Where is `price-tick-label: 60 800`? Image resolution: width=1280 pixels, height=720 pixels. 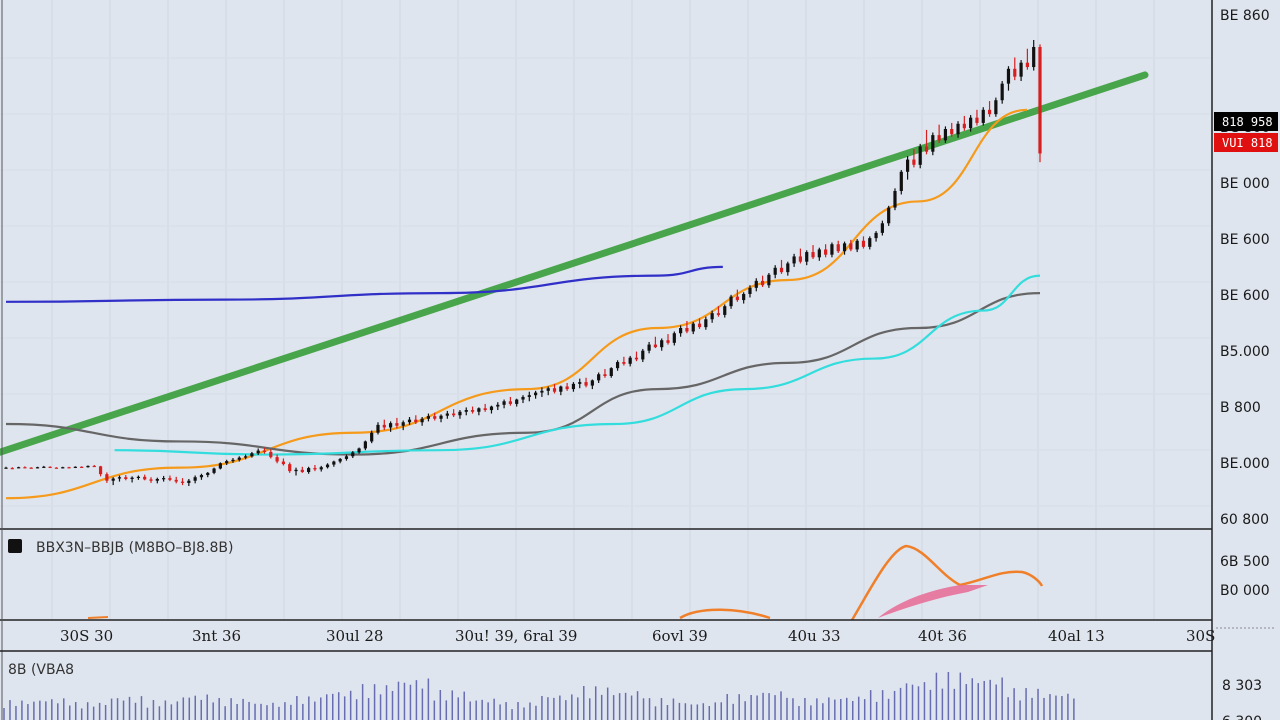 price-tick-label: 60 800 is located at coordinates (1244, 520).